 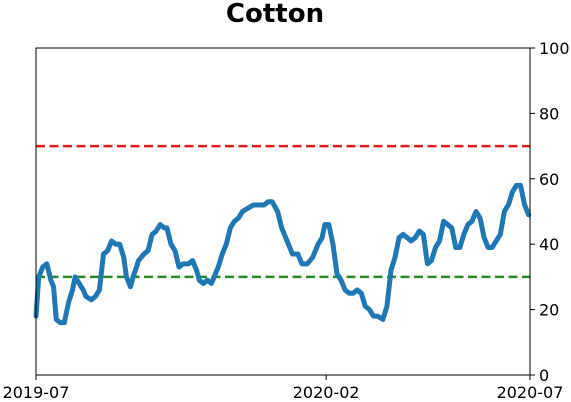 I want to click on x-axis: 2019-07 2020-02 2020-07, so click(x=283, y=388).